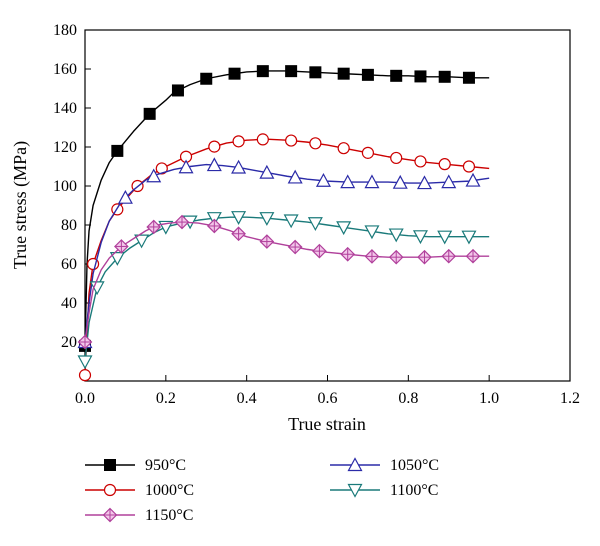 The width and height of the screenshot is (600, 546). What do you see at coordinates (65, 108) in the screenshot?
I see `y-tick-label: 140` at bounding box center [65, 108].